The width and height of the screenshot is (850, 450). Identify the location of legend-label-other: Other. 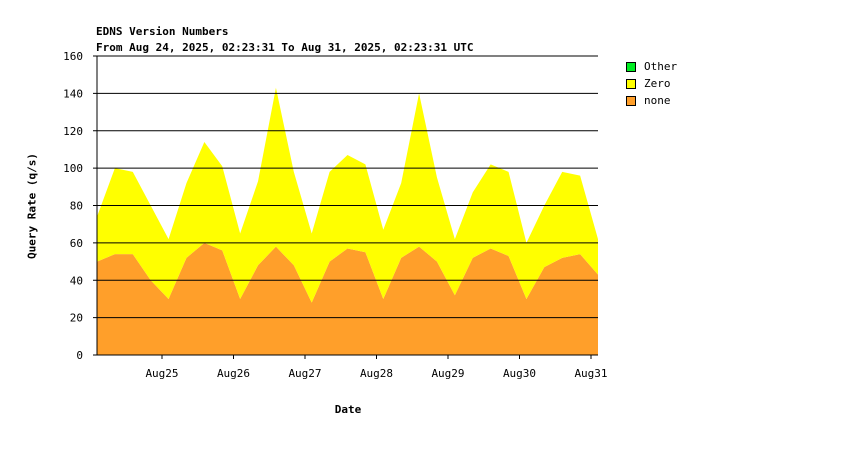
(661, 66).